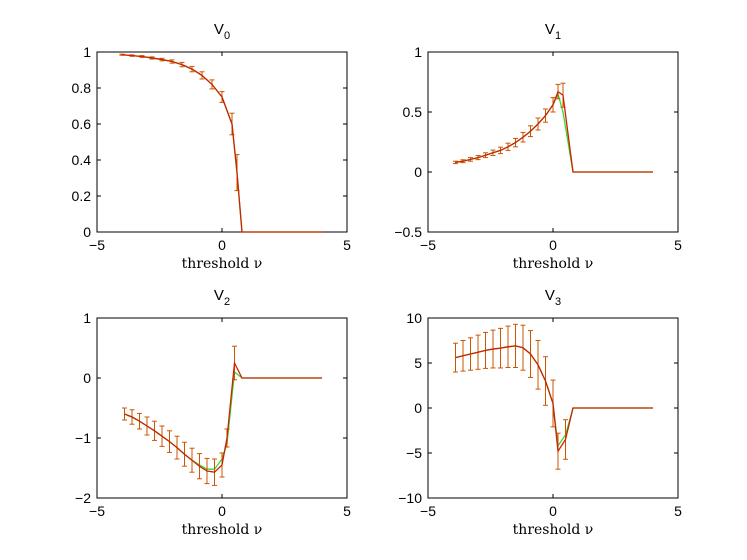 The height and width of the screenshot is (560, 747). What do you see at coordinates (222, 31) in the screenshot?
I see `chart-title: V0` at bounding box center [222, 31].